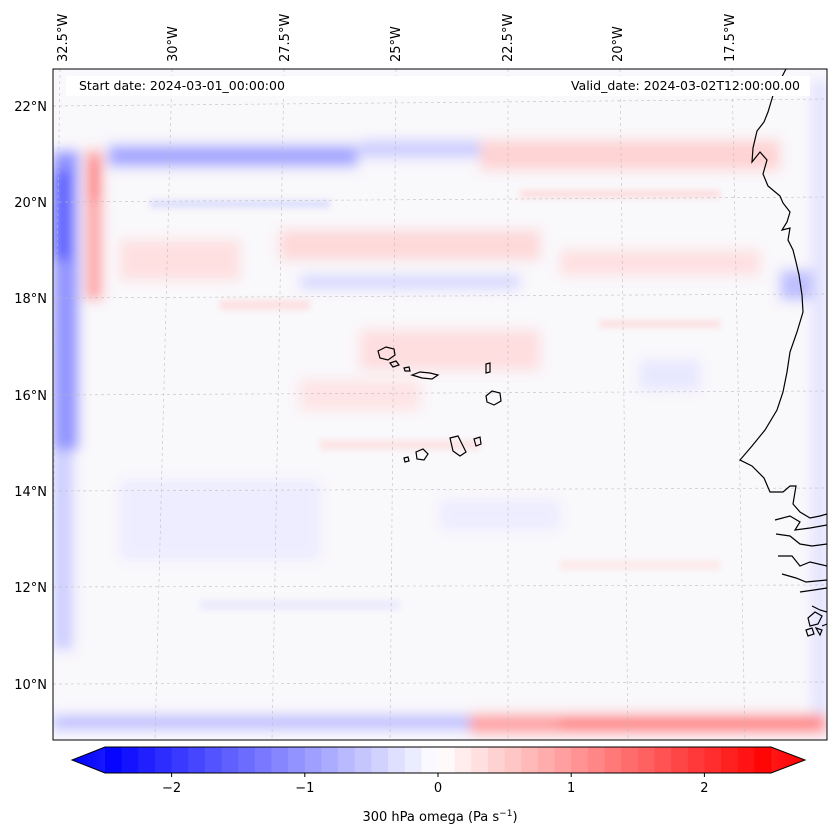 The image size is (837, 839). What do you see at coordinates (285, 38) in the screenshot?
I see `lon-label-27-5w: 27.5°W` at bounding box center [285, 38].